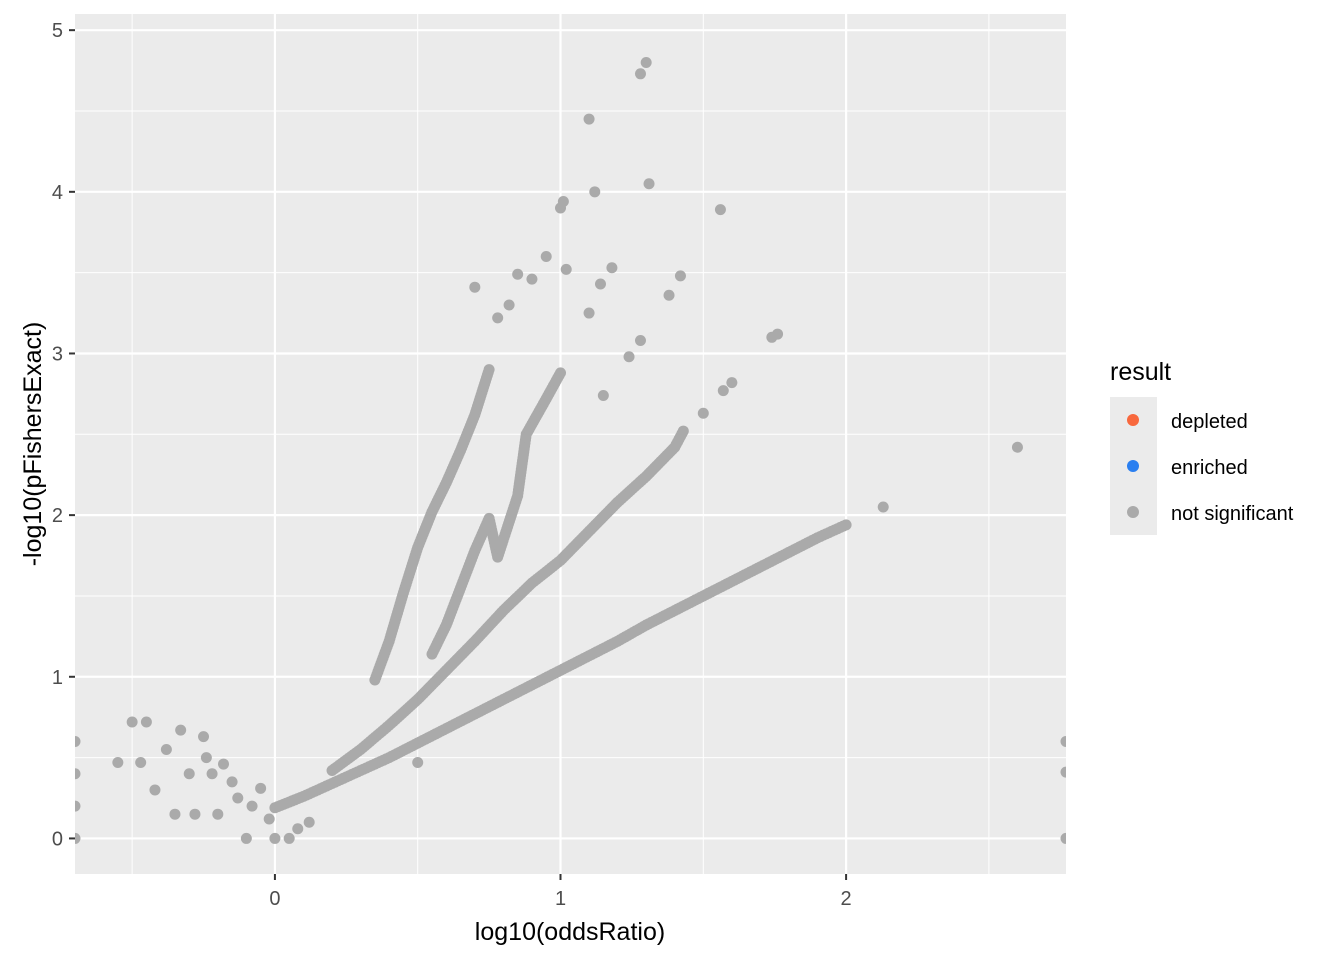  I want to click on y-tick-label: 1, so click(57, 678).